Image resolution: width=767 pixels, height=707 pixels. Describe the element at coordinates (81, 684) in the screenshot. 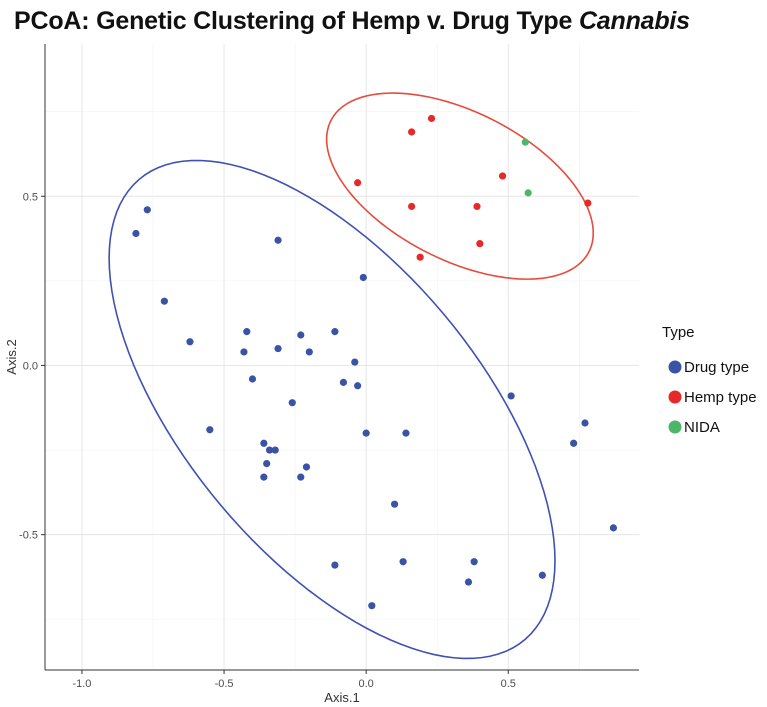

I see `x-tick-label: -1.0` at that location.